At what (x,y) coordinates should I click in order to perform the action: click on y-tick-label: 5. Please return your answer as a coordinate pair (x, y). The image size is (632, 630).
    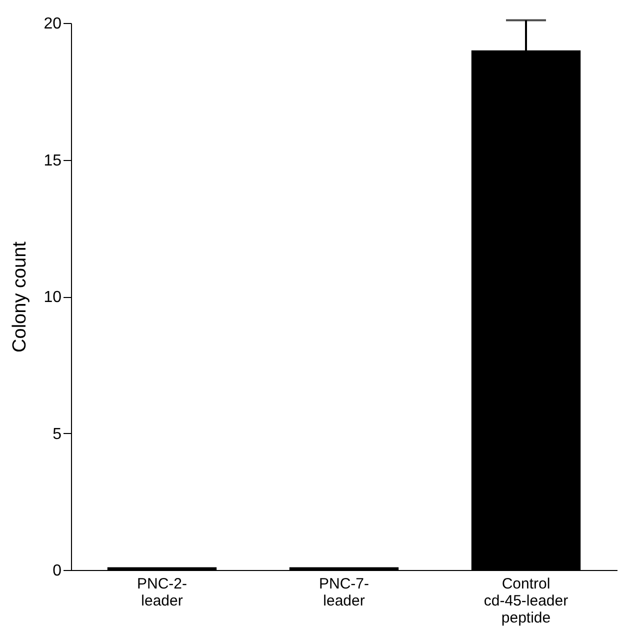
    Looking at the image, I should click on (57, 434).